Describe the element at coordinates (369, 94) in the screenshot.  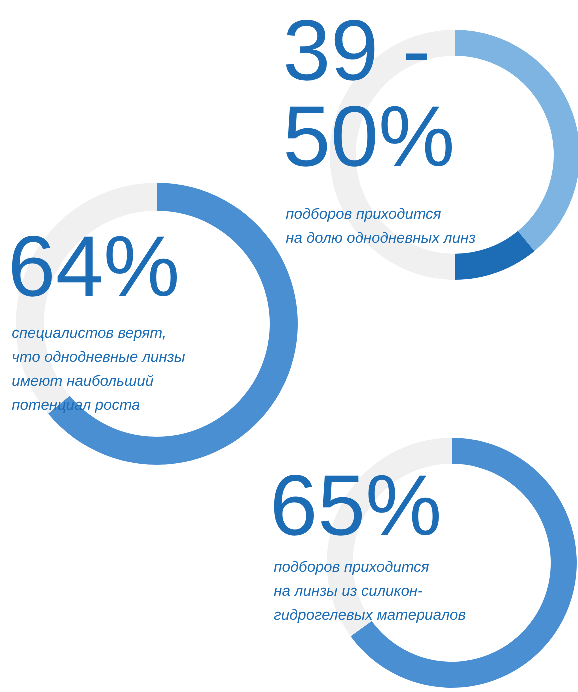
I see `chart-title: 39 - 50%` at that location.